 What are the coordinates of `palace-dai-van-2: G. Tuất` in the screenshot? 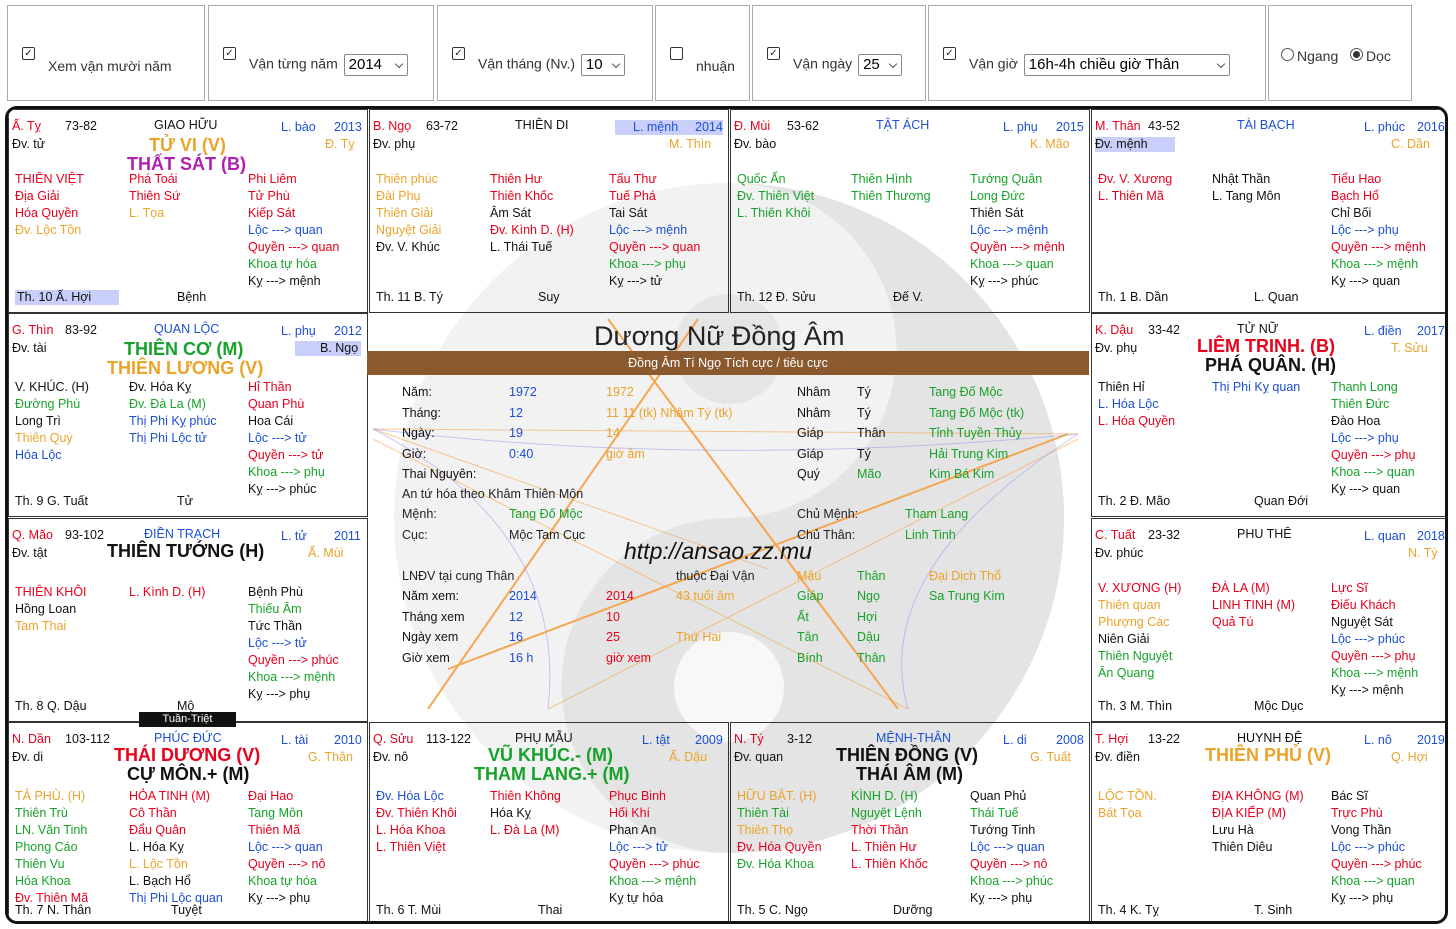 It's located at (1050, 757).